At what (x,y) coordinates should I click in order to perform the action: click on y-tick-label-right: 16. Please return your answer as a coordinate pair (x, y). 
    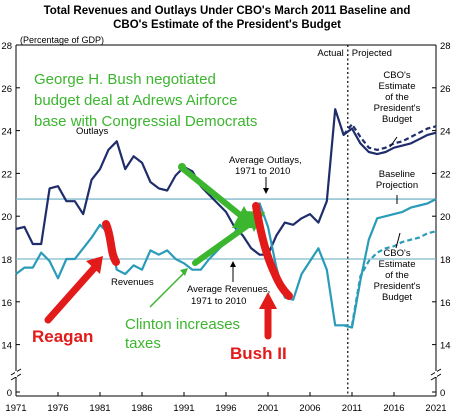
    Looking at the image, I should click on (445, 303).